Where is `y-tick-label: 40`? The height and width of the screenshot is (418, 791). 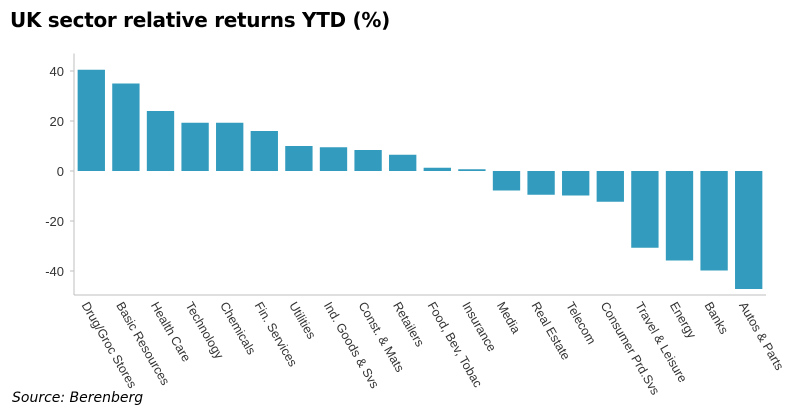
y-tick-label: 40 is located at coordinates (57, 71).